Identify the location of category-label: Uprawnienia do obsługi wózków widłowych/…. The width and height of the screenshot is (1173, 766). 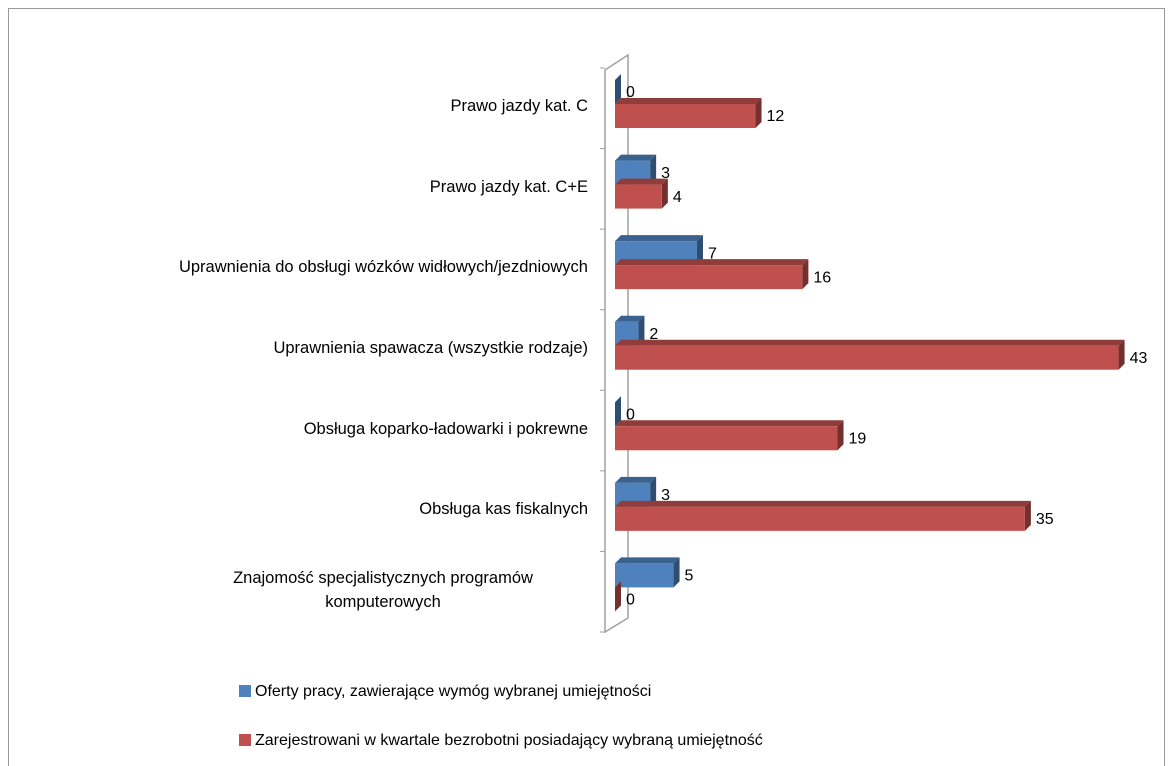
(383, 267).